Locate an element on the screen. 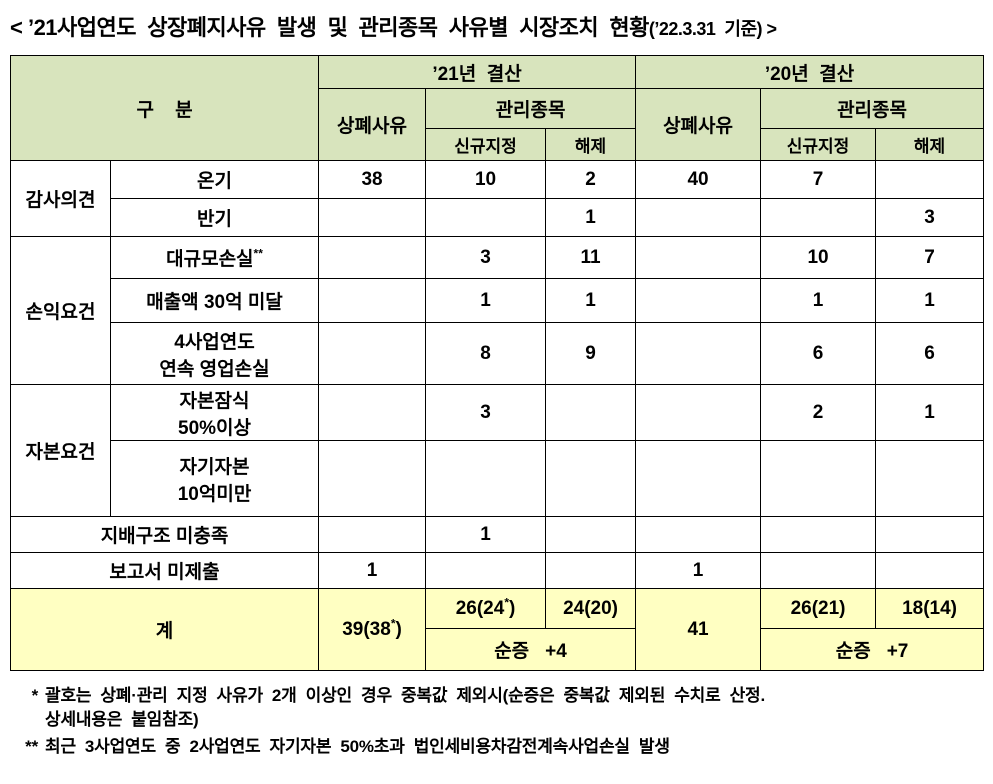 The width and height of the screenshot is (993, 784). row-label-full-year: 온기 is located at coordinates (214, 179).